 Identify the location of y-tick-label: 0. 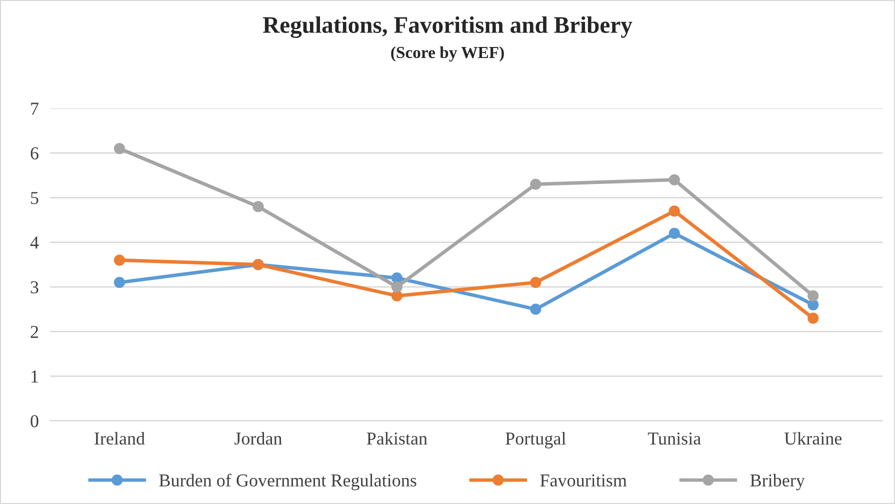
(34, 421).